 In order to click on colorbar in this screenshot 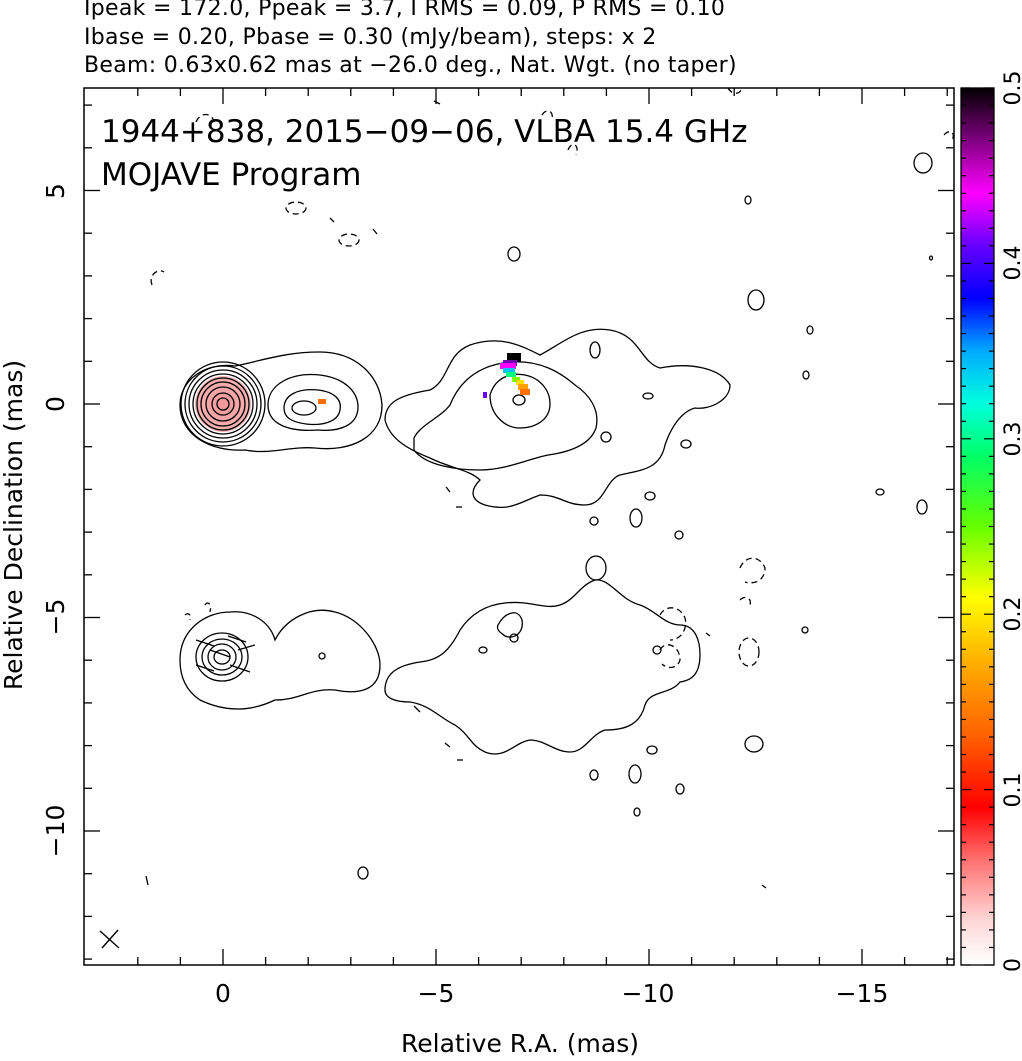, I will do `click(977, 526)`.